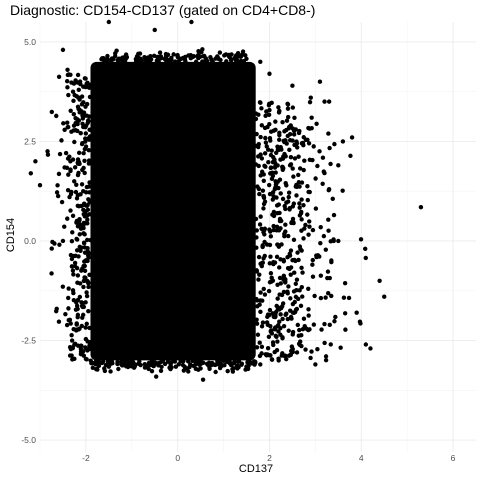  What do you see at coordinates (30, 141) in the screenshot?
I see `y-tick-label: 2.5` at bounding box center [30, 141].